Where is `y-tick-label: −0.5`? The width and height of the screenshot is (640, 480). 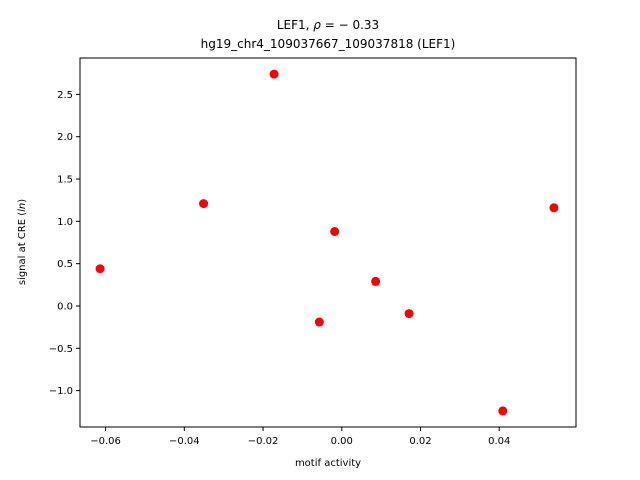 y-tick-label: −0.5 is located at coordinates (61, 349).